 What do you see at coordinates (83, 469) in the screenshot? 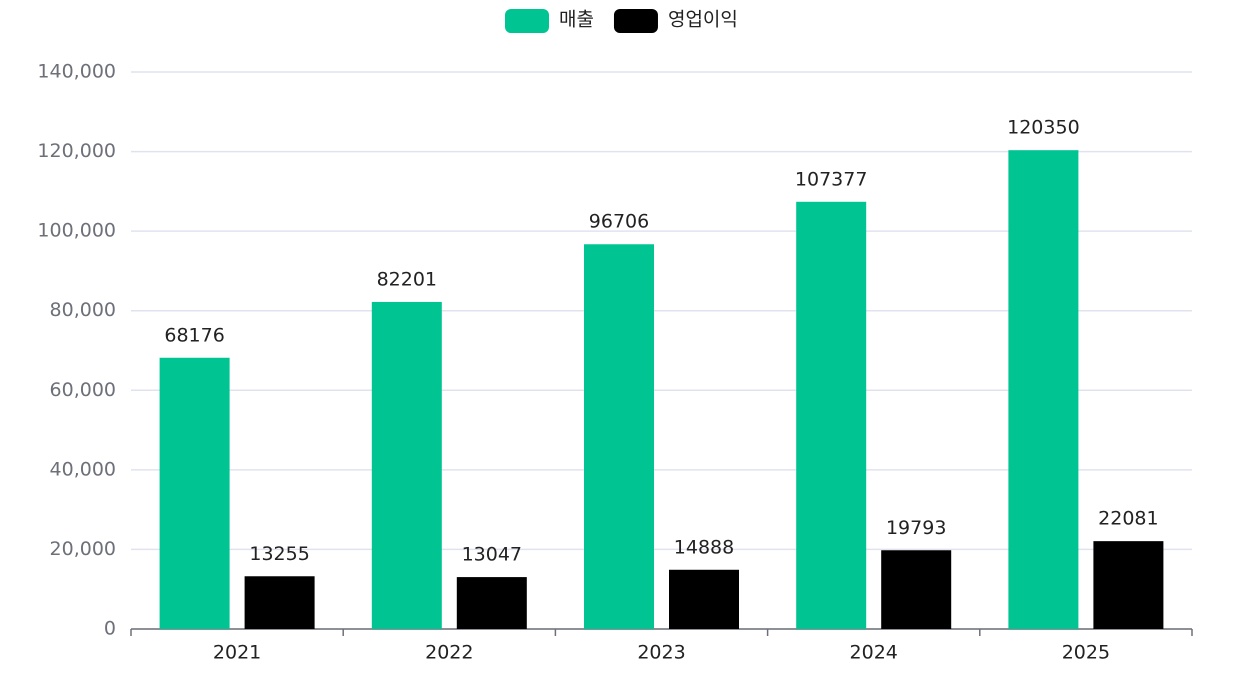
I see `y-tick-label: 40,000` at bounding box center [83, 469].